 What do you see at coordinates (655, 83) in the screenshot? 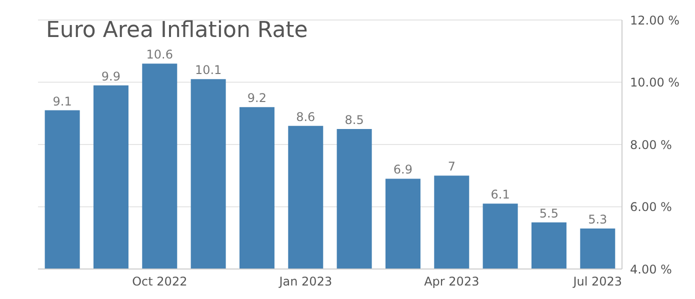
I see `y-tick-label: 10.00 %` at bounding box center [655, 83].